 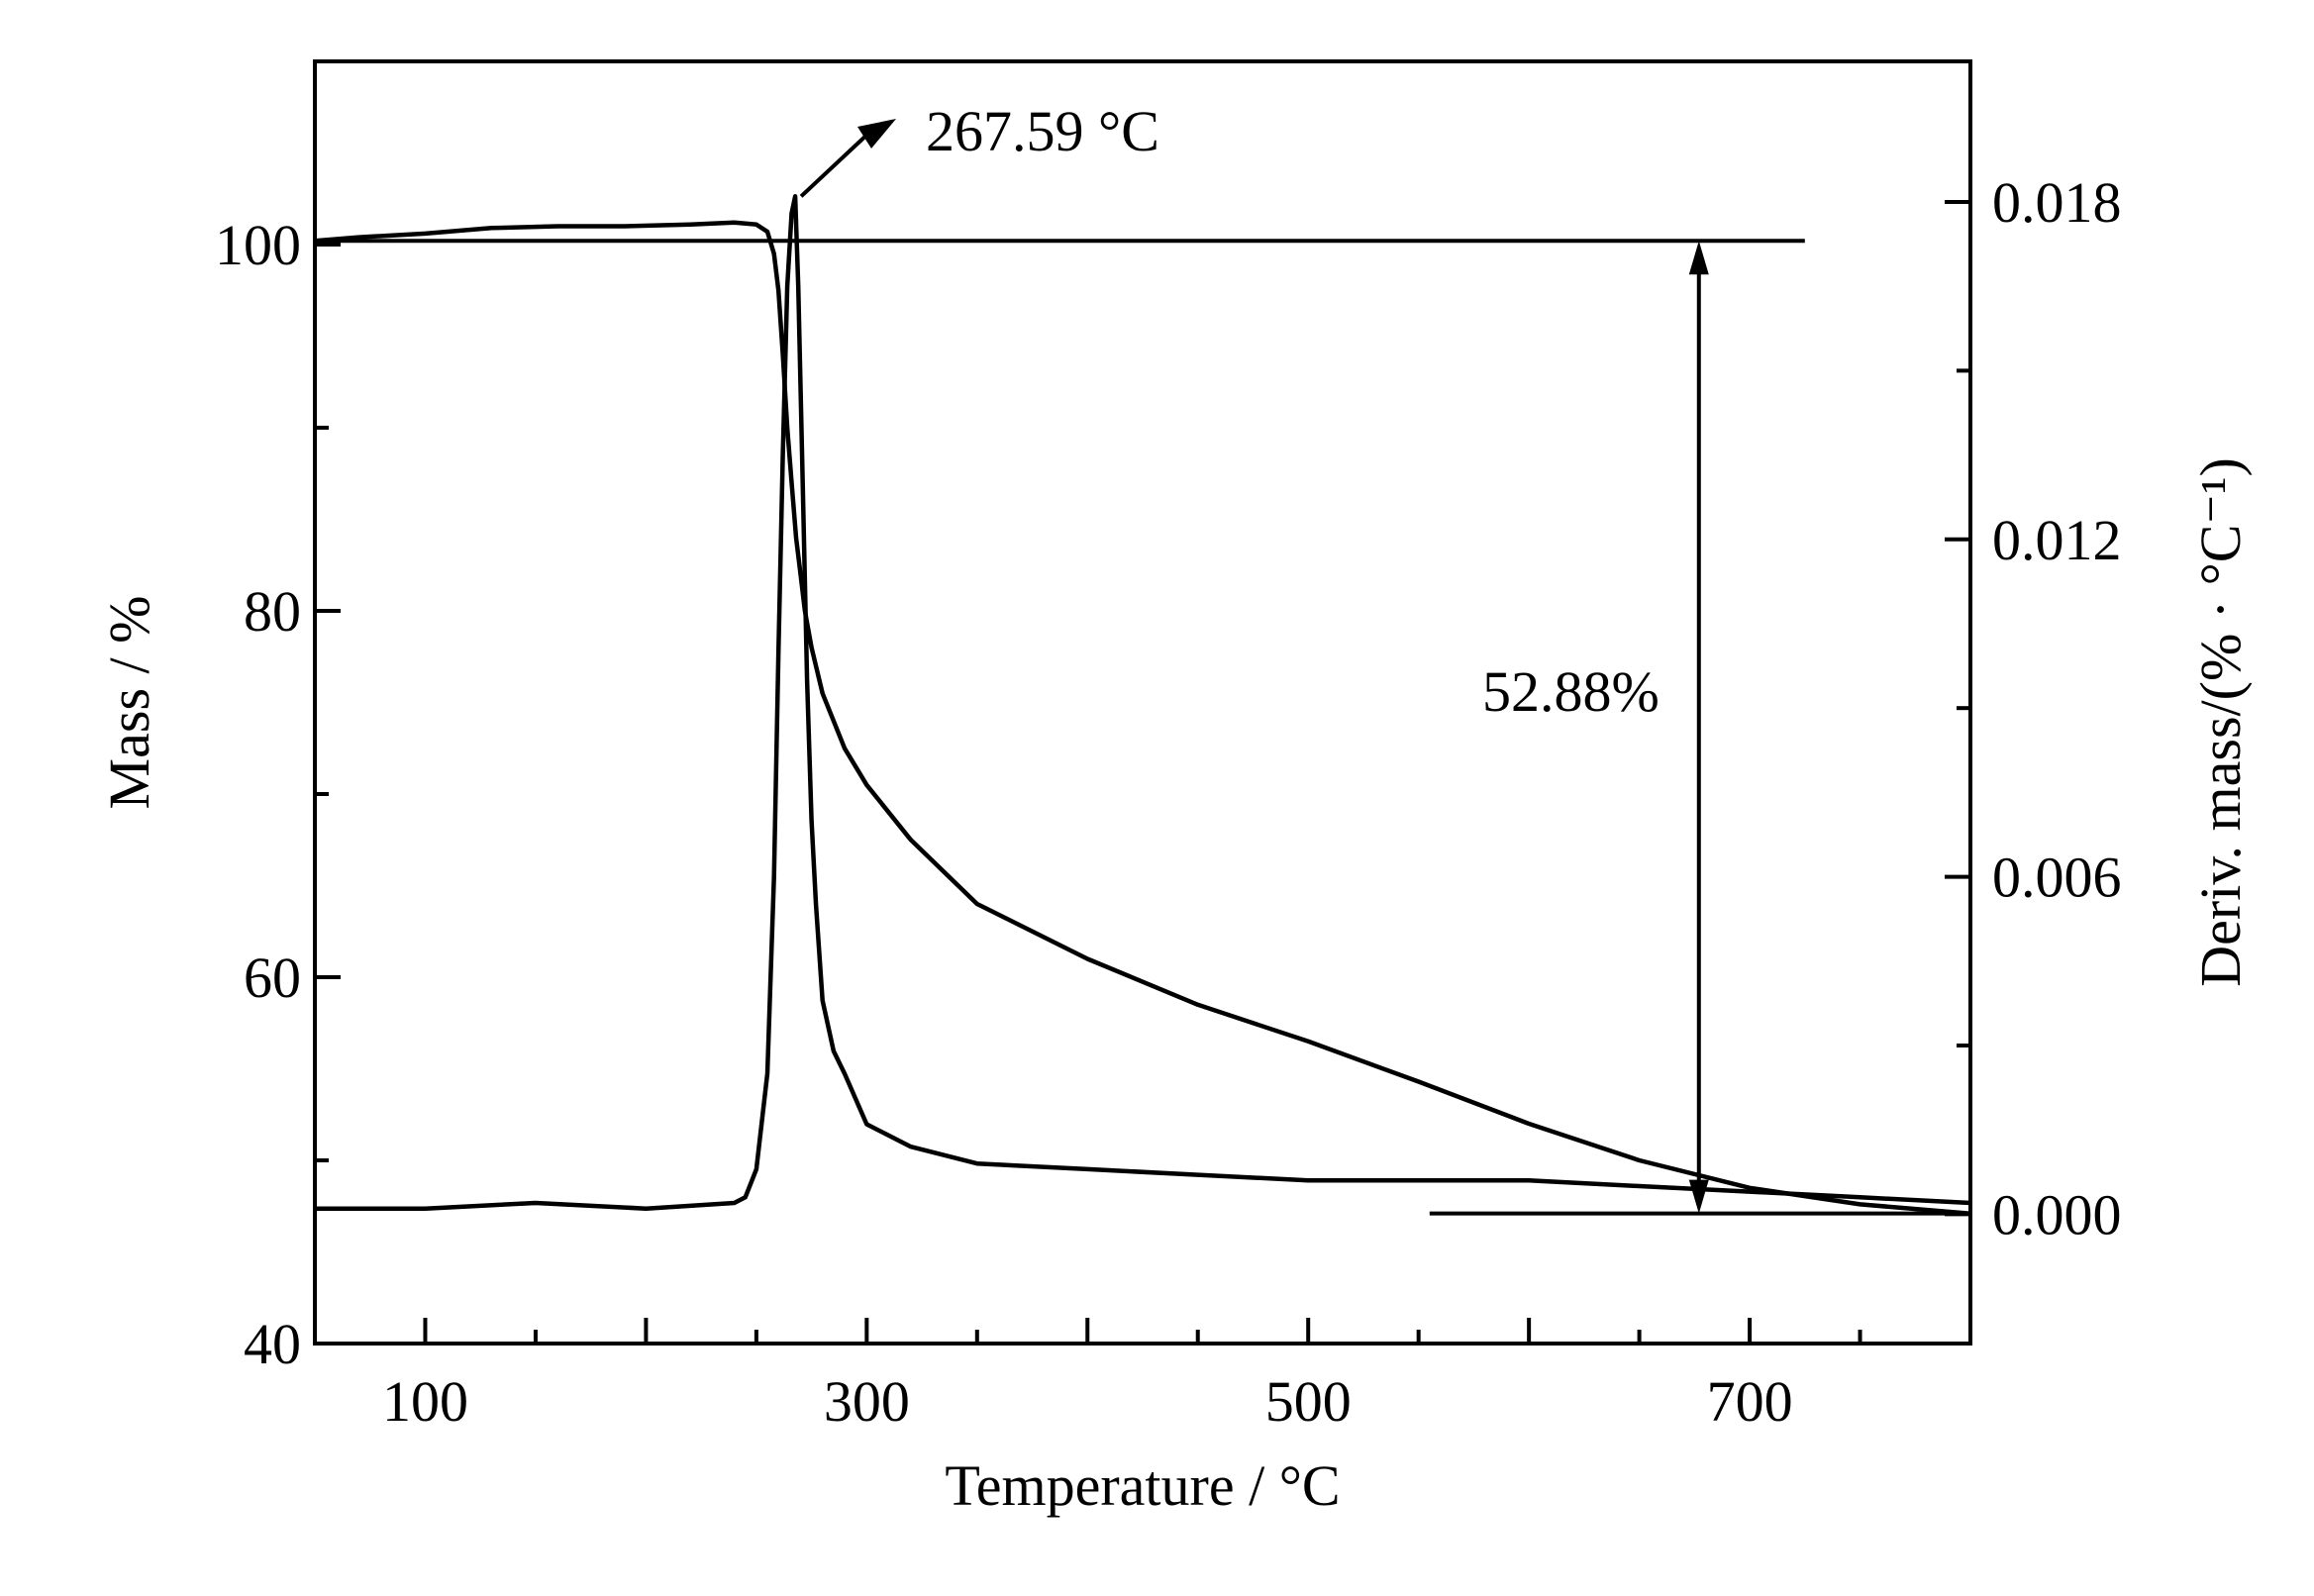 What do you see at coordinates (1042, 131) in the screenshot?
I see `peak-label: 267.59 °C` at bounding box center [1042, 131].